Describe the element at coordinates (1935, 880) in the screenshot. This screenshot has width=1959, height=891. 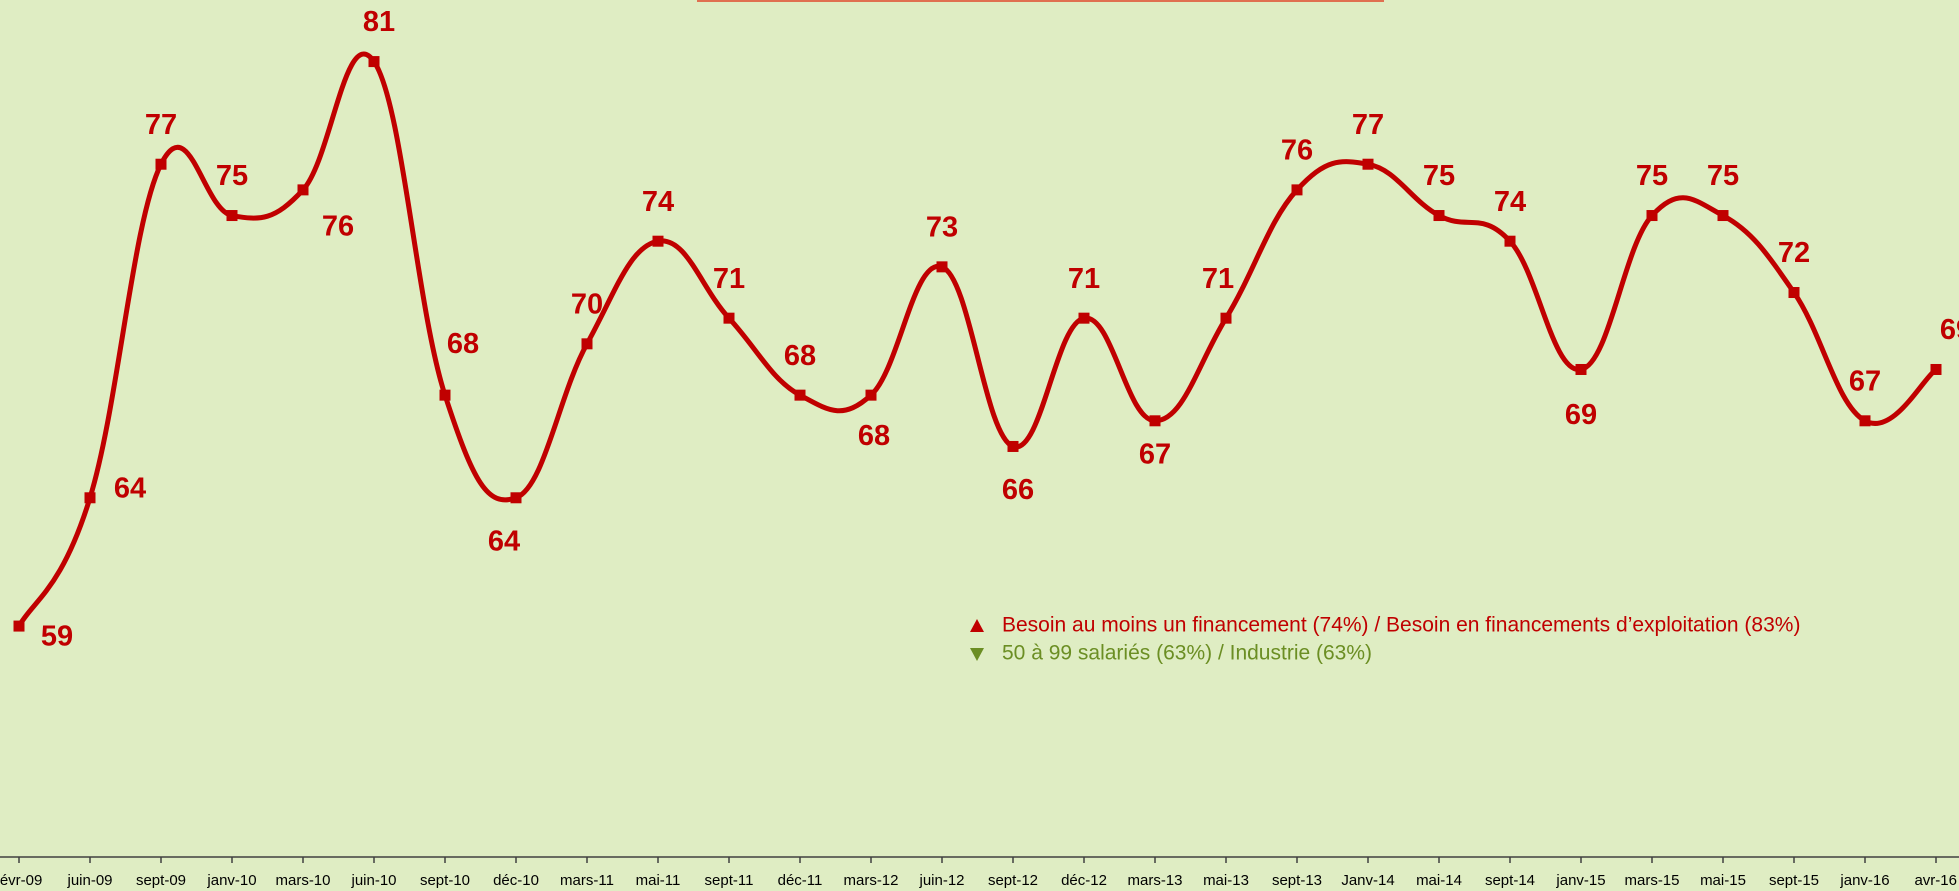
I see `x-tick-label: avr-16` at that location.